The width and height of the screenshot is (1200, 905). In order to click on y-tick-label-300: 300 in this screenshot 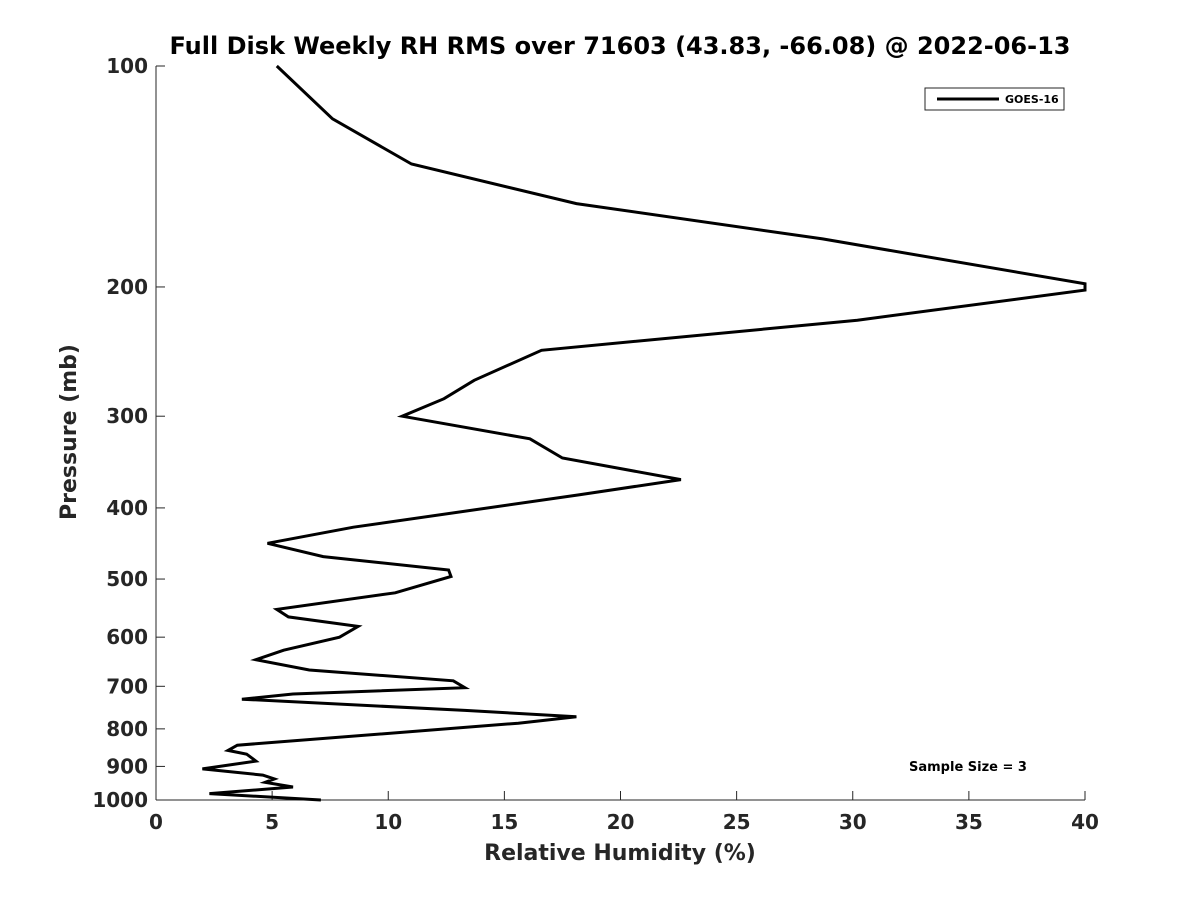, I will do `click(127, 416)`.